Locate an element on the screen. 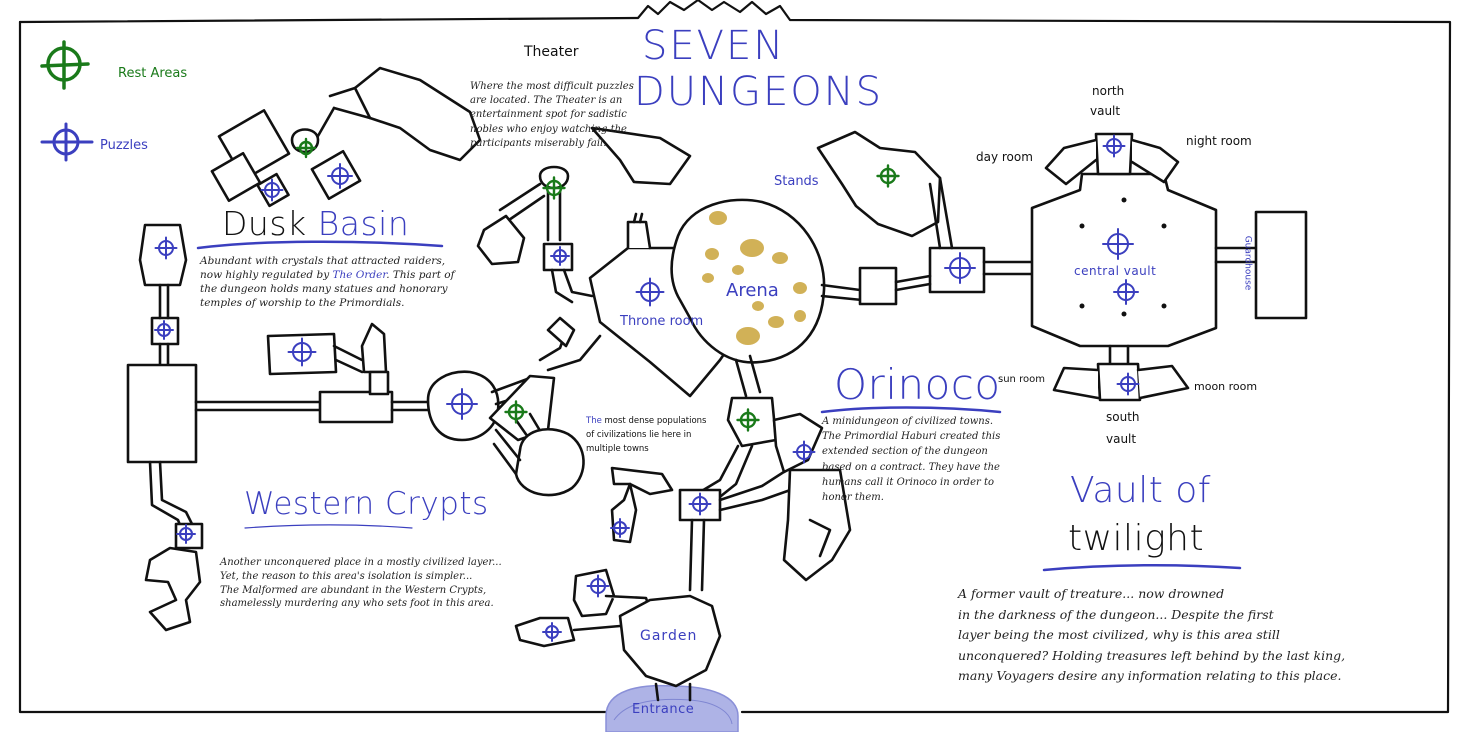  theater-desc-3: entertainment spot for sadistic is located at coordinates (548, 115).